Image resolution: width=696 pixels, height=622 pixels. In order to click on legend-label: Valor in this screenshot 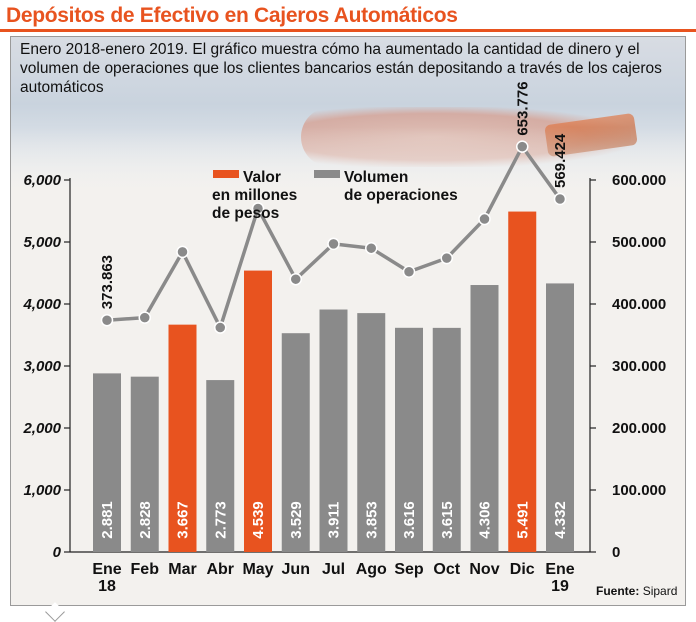, I will do `click(262, 177)`.